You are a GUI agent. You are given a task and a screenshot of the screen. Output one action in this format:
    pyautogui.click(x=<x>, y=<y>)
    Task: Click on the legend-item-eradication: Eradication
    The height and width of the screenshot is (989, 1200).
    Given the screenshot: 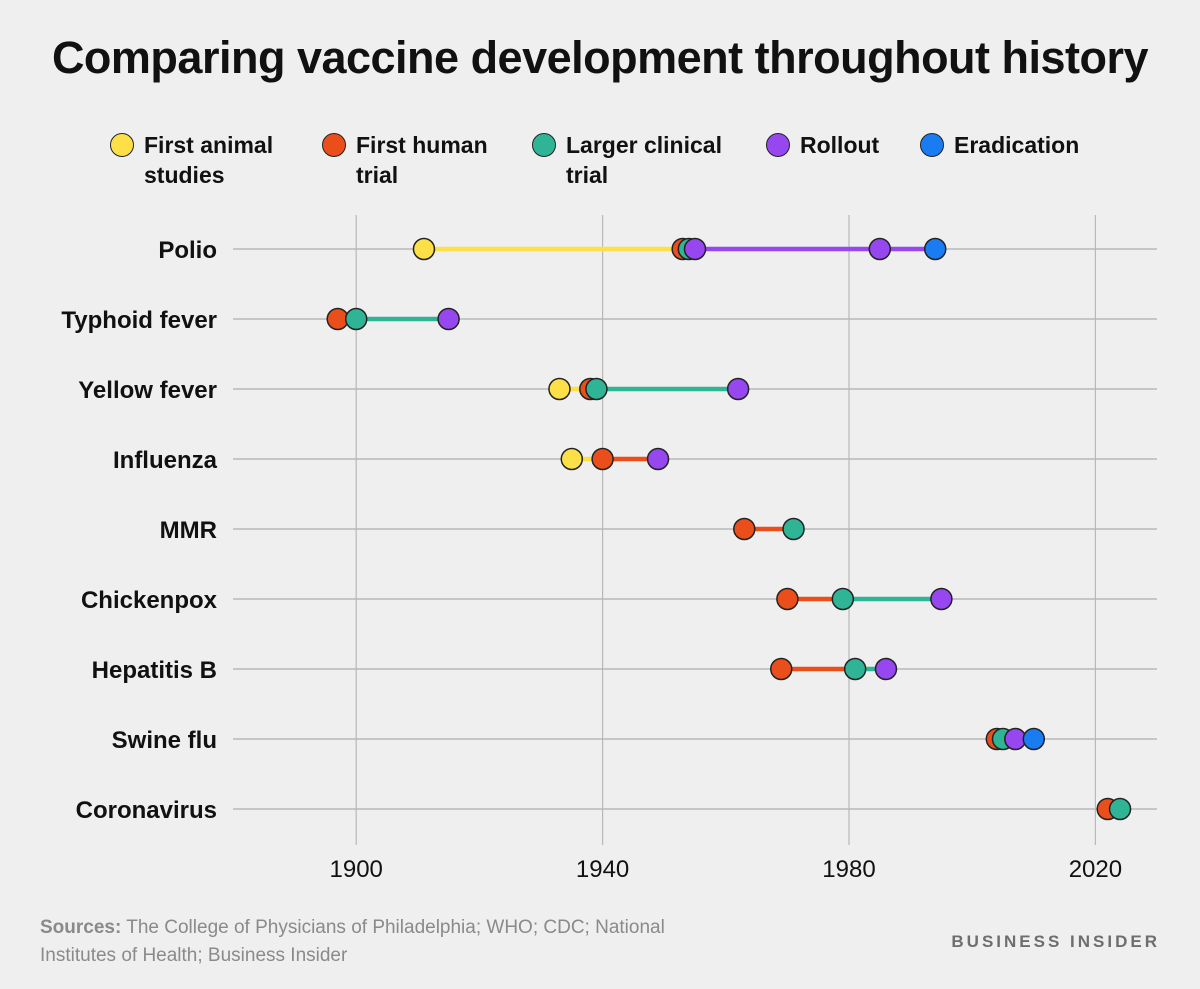 What is the action you would take?
    pyautogui.click(x=1017, y=145)
    